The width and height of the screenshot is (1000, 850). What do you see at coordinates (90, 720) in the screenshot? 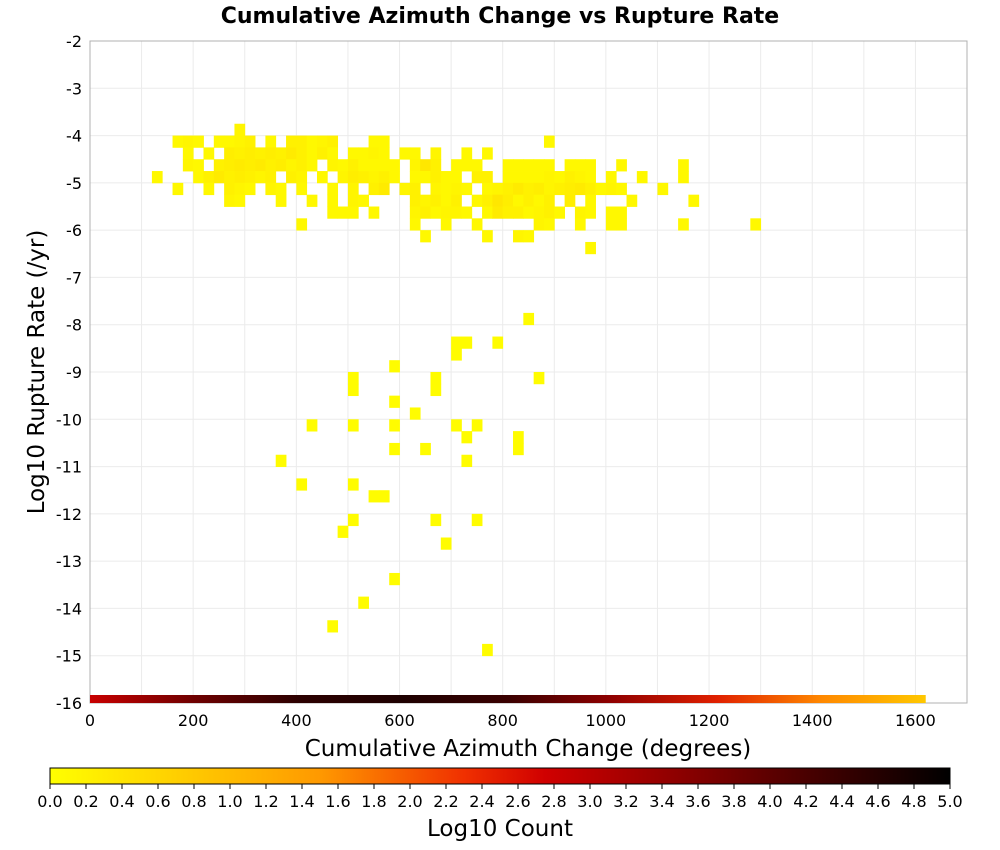
I see `x-tick-label: 0` at bounding box center [90, 720].